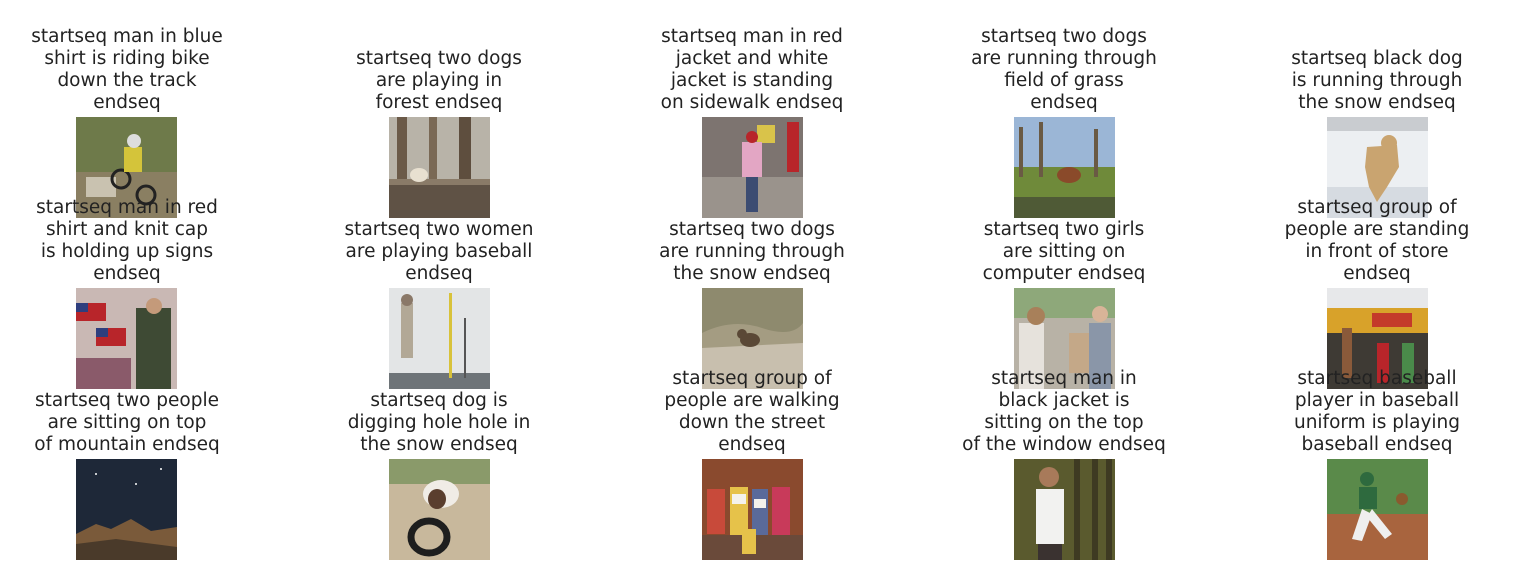 The width and height of the screenshot is (1522, 580). What do you see at coordinates (1064, 338) in the screenshot?
I see `photo-girls-market` at bounding box center [1064, 338].